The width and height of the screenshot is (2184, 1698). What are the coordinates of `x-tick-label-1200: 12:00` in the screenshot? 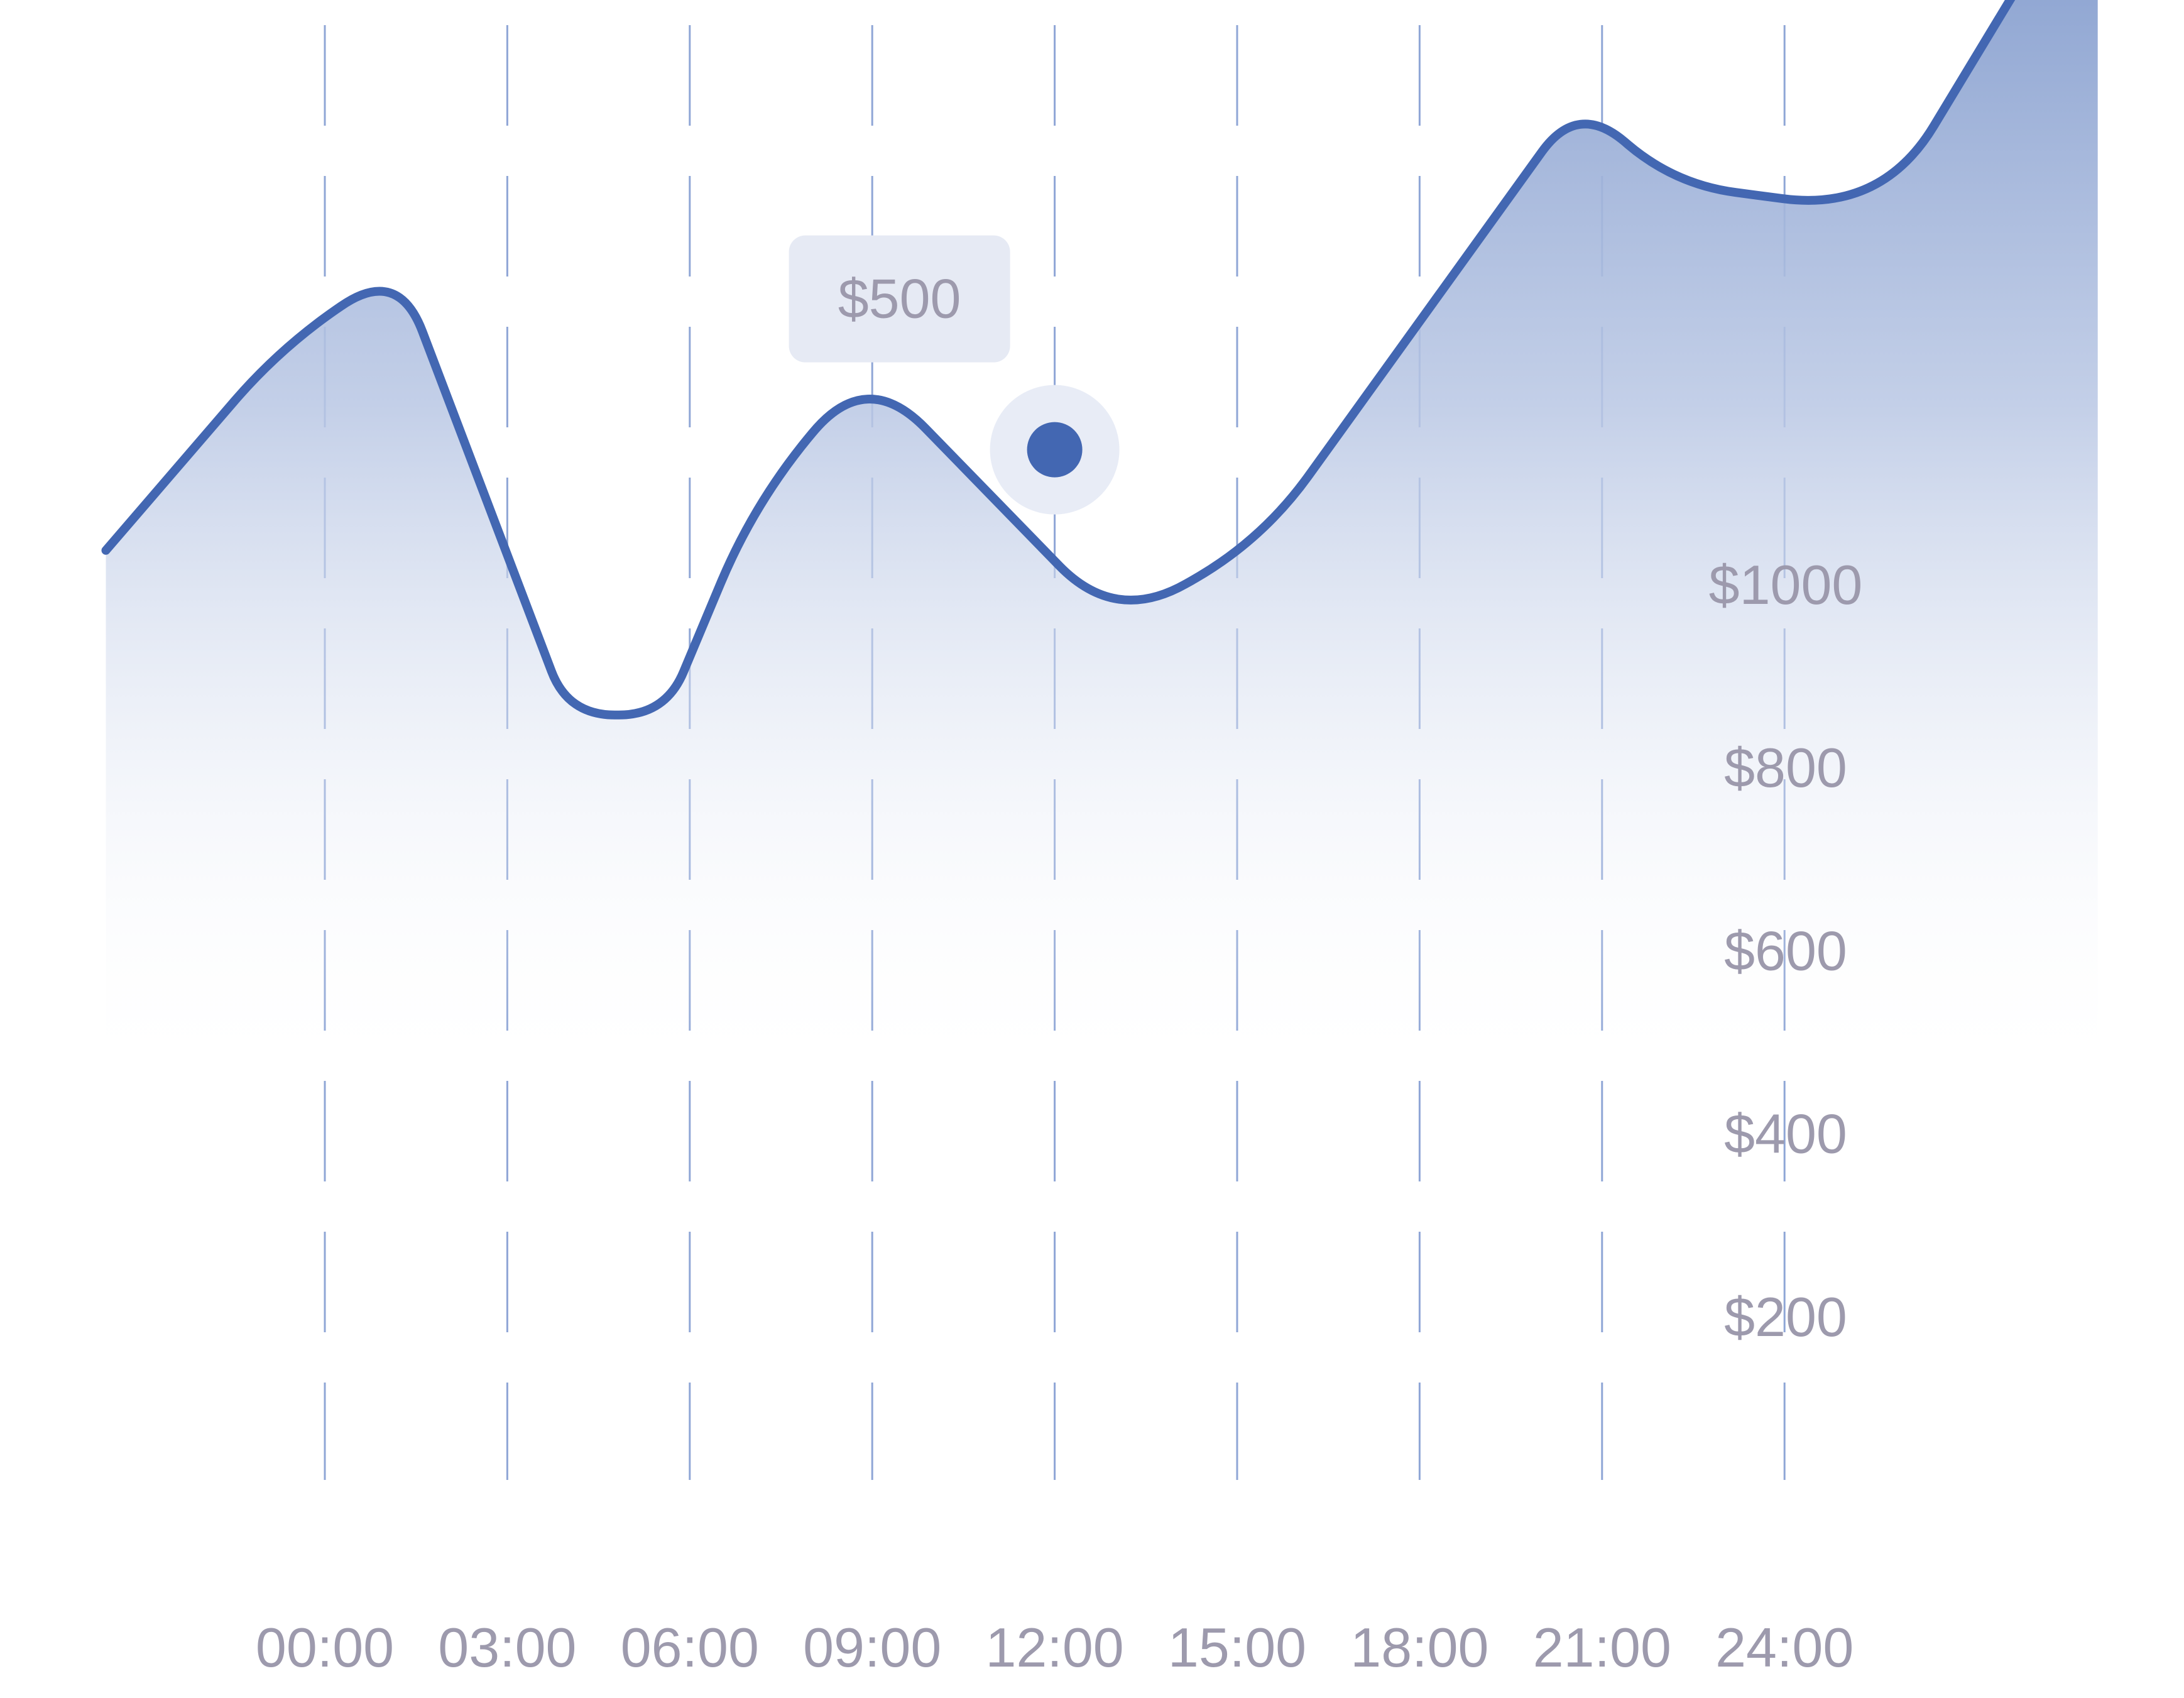 It's located at (1054, 1647).